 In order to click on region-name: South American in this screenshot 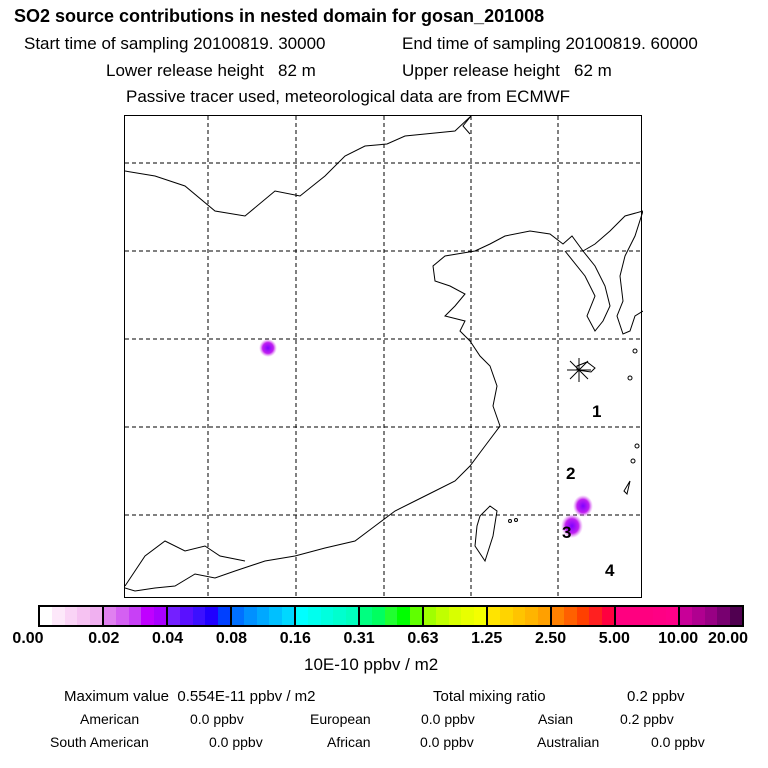, I will do `click(99, 742)`.